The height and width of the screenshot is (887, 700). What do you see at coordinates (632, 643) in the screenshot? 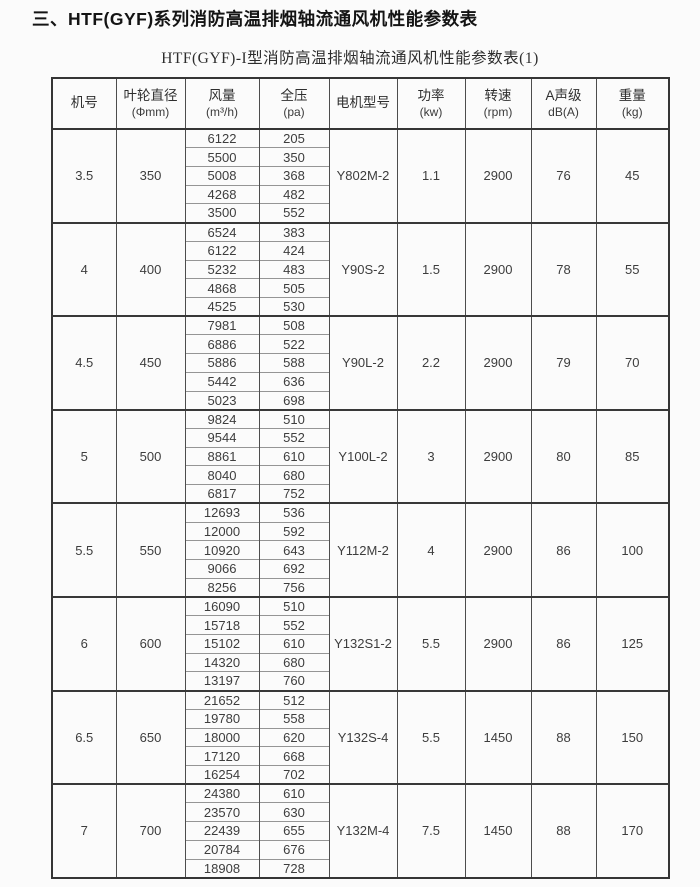
I see `weight-cell: 125` at bounding box center [632, 643].